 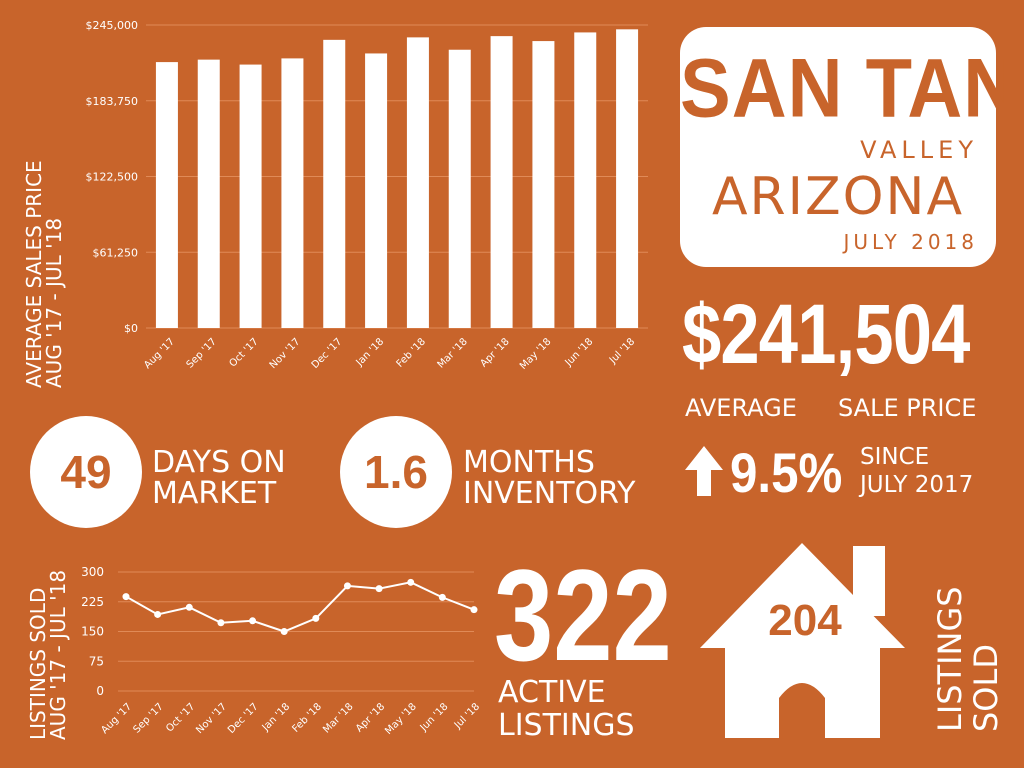 What do you see at coordinates (583, 615) in the screenshot?
I see `active-listings-value: 322` at bounding box center [583, 615].